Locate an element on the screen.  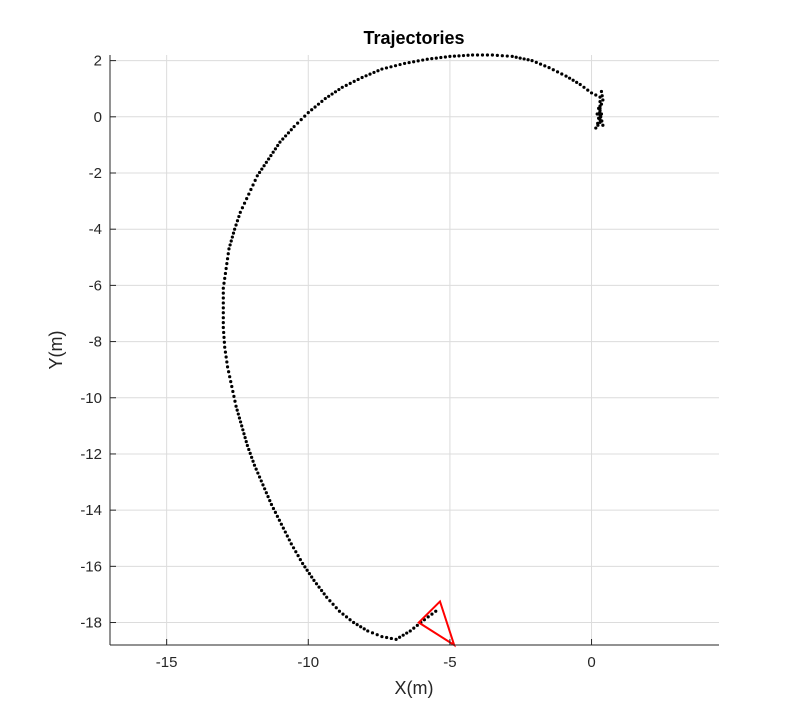
x-tick-label: 0 is located at coordinates (591, 662).